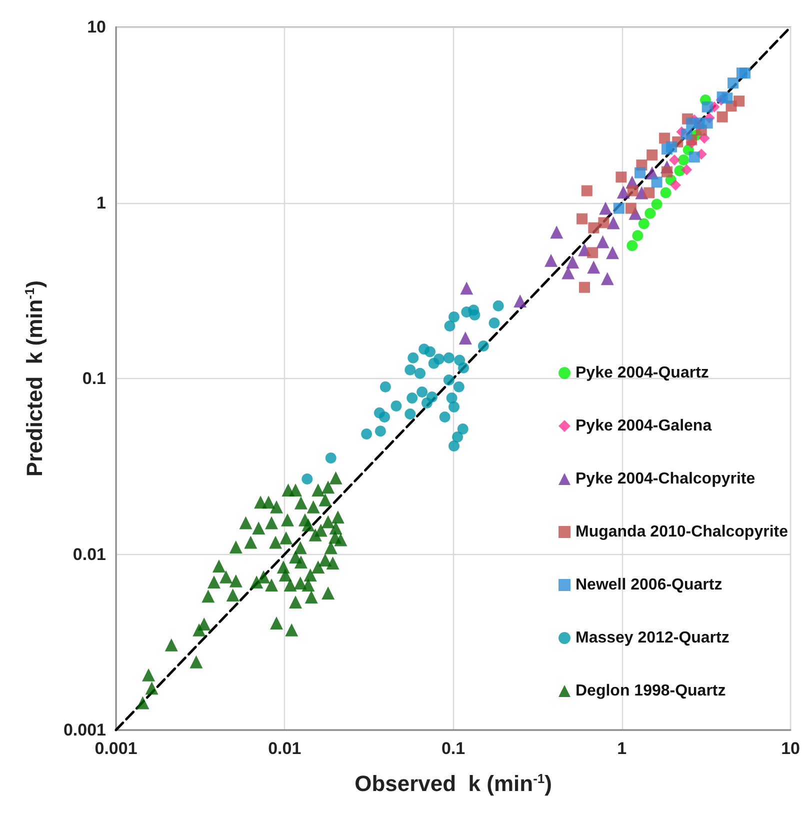 The image size is (811, 816). What do you see at coordinates (682, 532) in the screenshot?
I see `legend-label: Muganda 2010-Chalcopyrite` at bounding box center [682, 532].